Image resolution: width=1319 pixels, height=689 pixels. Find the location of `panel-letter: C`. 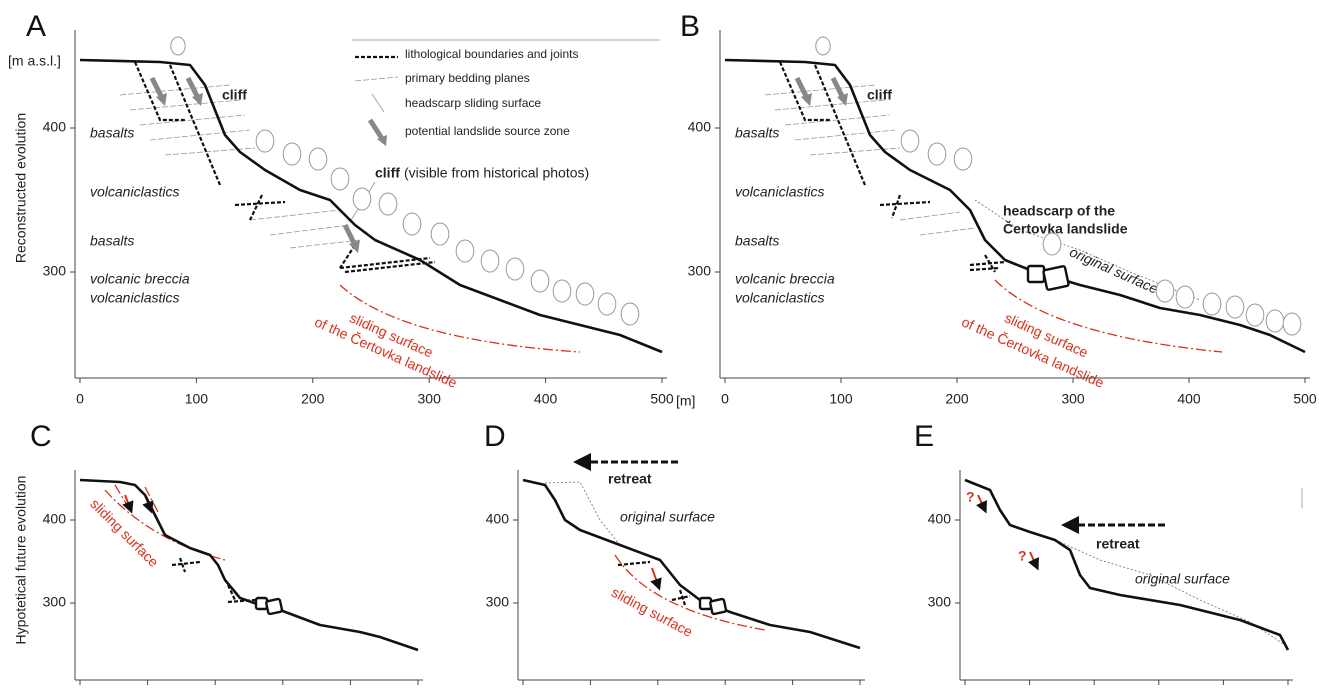

panel-letter: C is located at coordinates (41, 436).